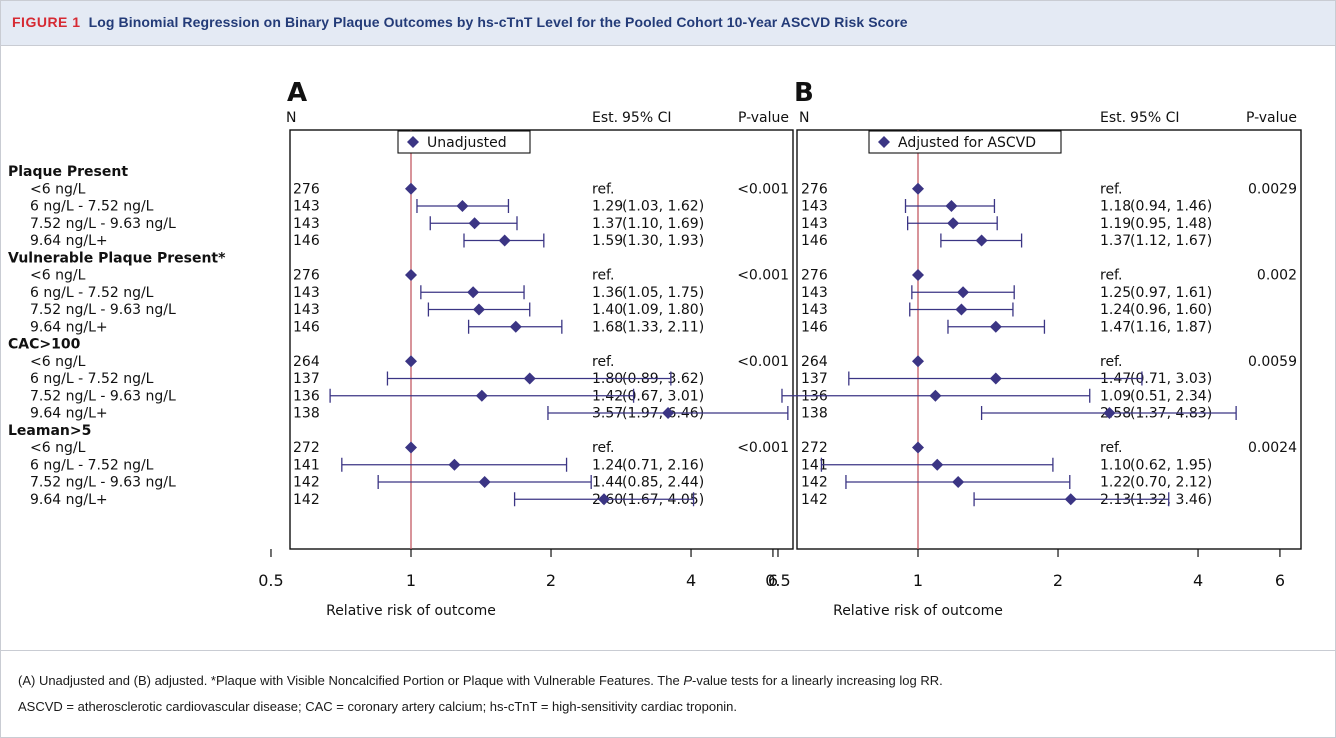 Image resolution: width=1336 pixels, height=738 pixels. Describe the element at coordinates (1271, 118) in the screenshot. I see `column-header-p: P-value` at that location.